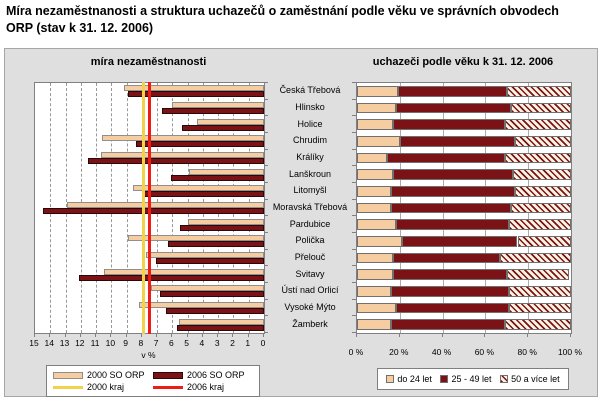  Describe the element at coordinates (310, 106) in the screenshot. I see `category-label: Hlinsko` at that location.